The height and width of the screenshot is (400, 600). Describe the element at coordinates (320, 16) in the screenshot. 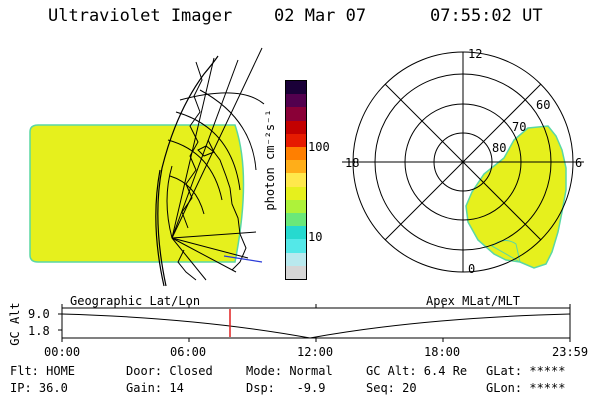

I see `date-display: 02 Mar 07` at that location.